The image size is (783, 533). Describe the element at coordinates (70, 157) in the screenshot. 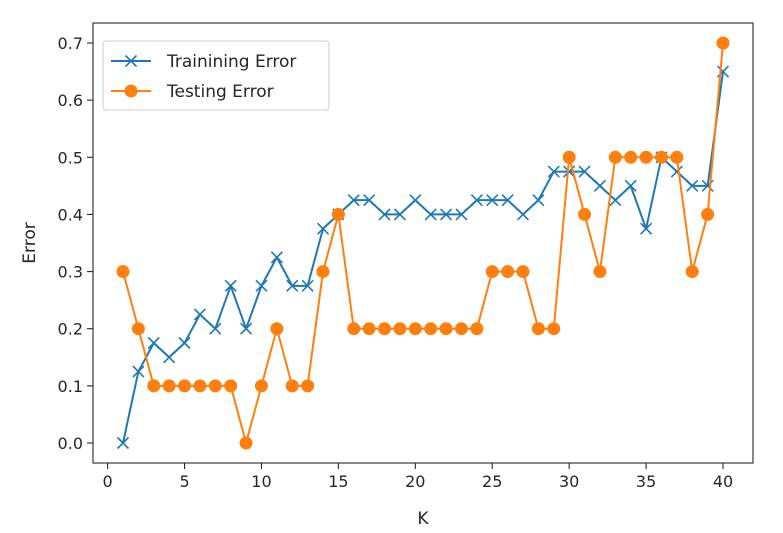

I see `y-tick-label: 0.5` at that location.